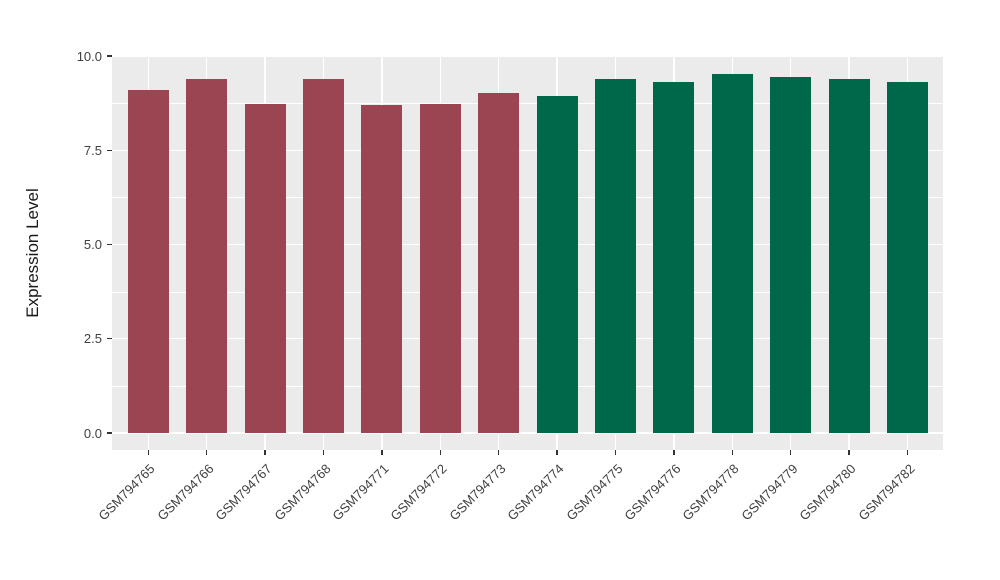 The width and height of the screenshot is (1000, 580). I want to click on x-tick-label-GSM794780: GSM794780, so click(827, 492).